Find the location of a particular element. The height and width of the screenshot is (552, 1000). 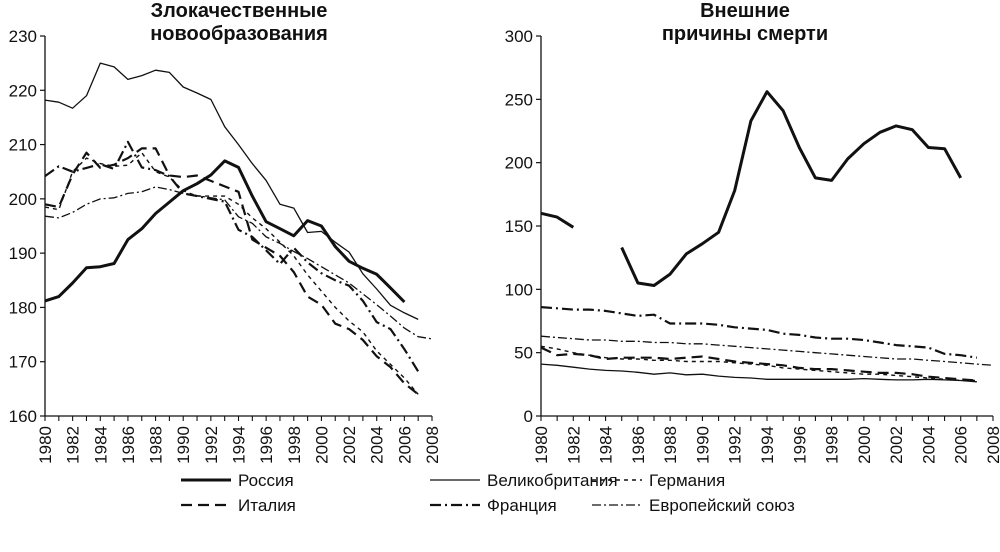

series-line-russia is located at coordinates (225, 231).